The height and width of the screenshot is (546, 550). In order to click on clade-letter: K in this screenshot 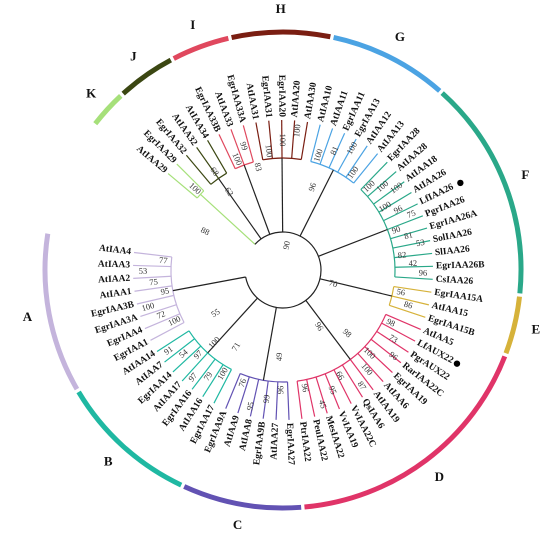, I will do `click(91, 92)`.